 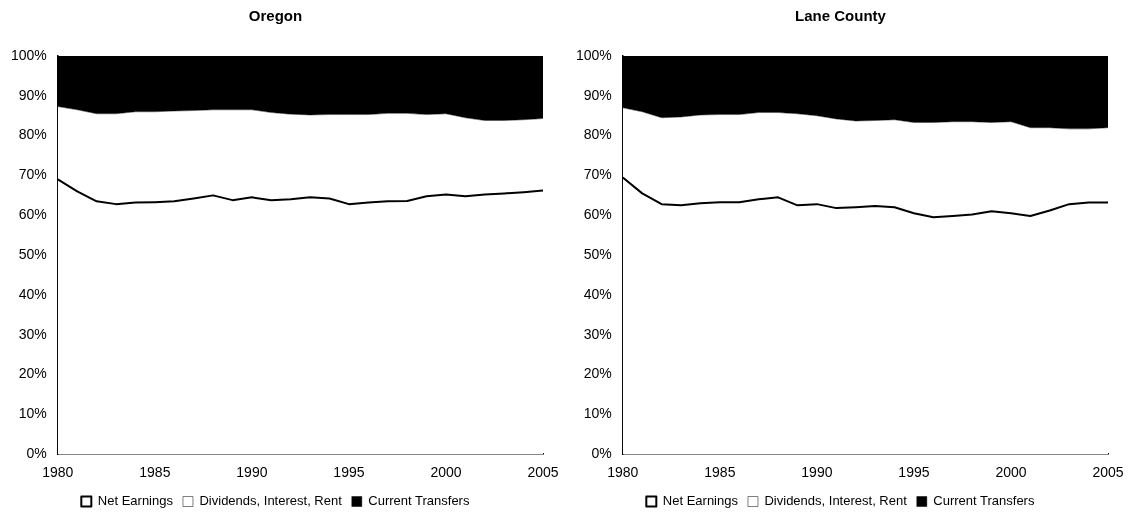 I want to click on chart-title: Lane County, so click(x=841, y=16).